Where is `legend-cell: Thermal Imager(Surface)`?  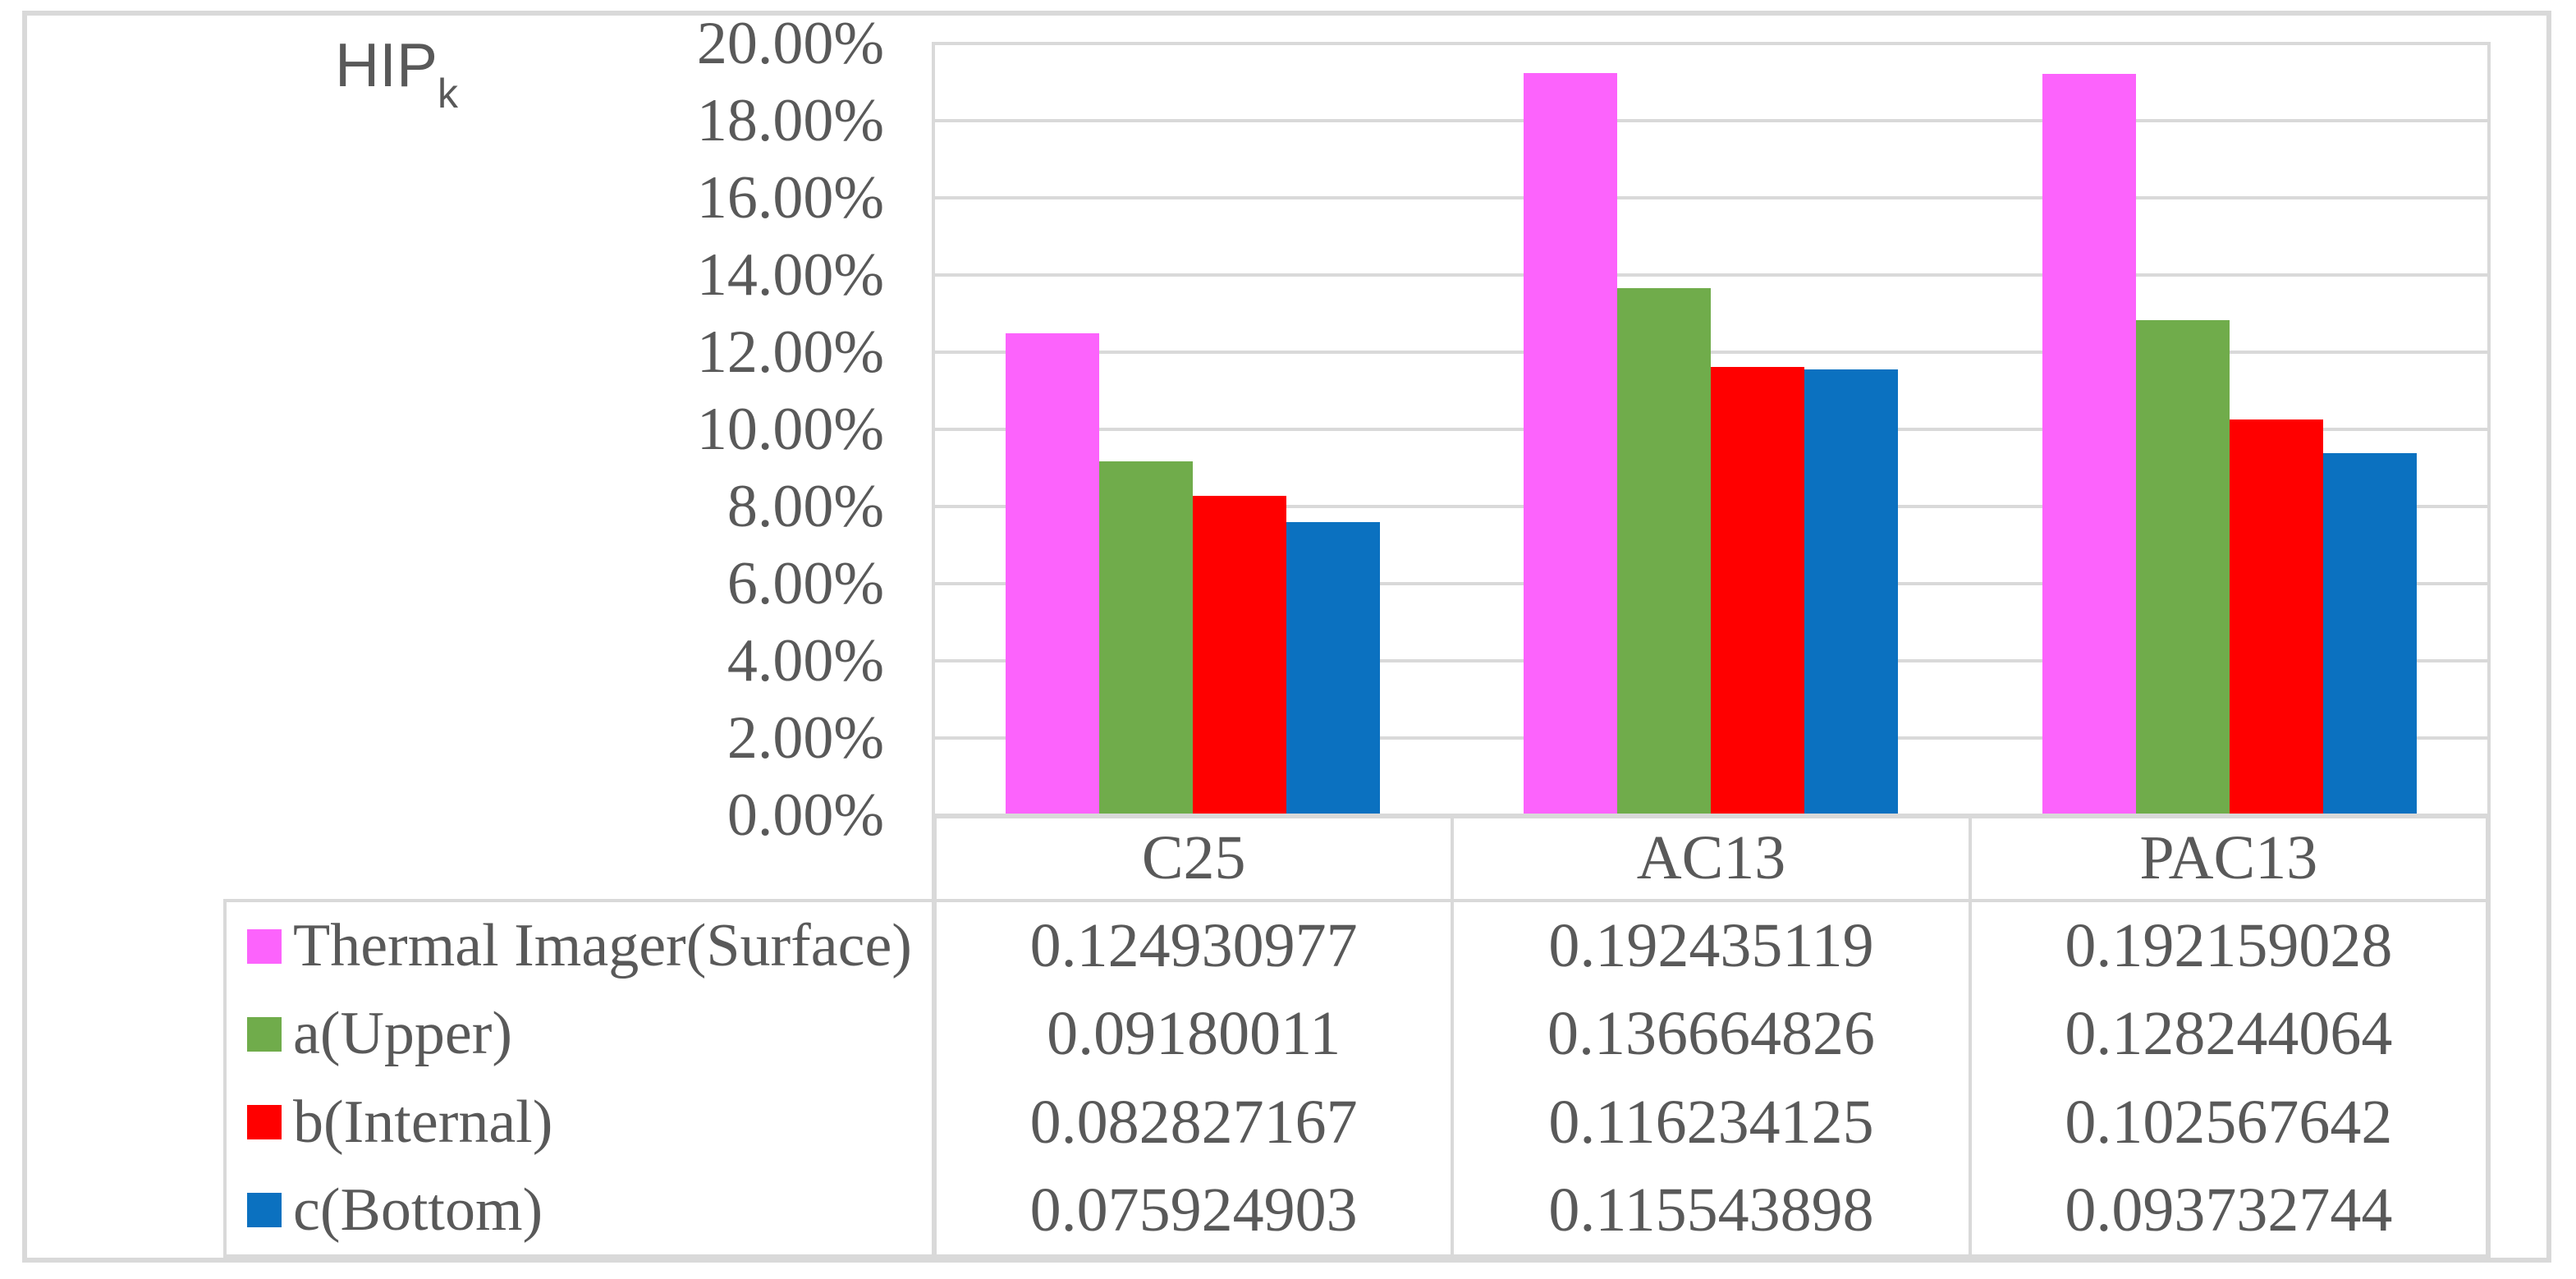
legend-cell: Thermal Imager(Surface) is located at coordinates (580, 946).